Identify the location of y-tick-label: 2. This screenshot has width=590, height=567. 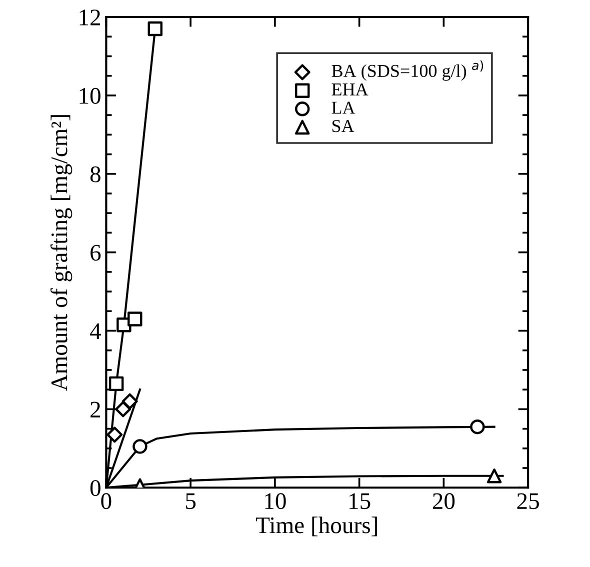
(95, 410).